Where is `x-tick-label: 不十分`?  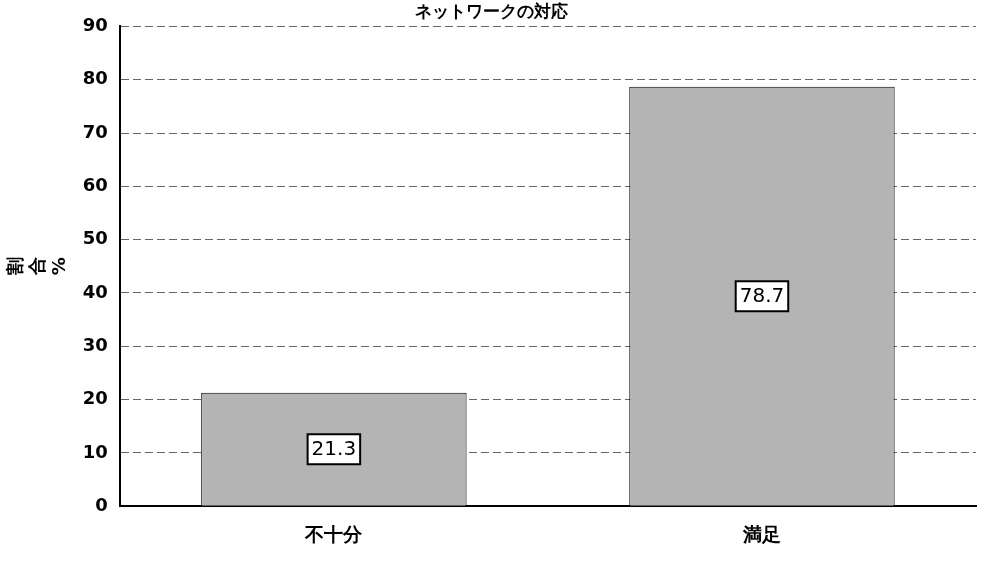
x-tick-label: 不十分 is located at coordinates (334, 533).